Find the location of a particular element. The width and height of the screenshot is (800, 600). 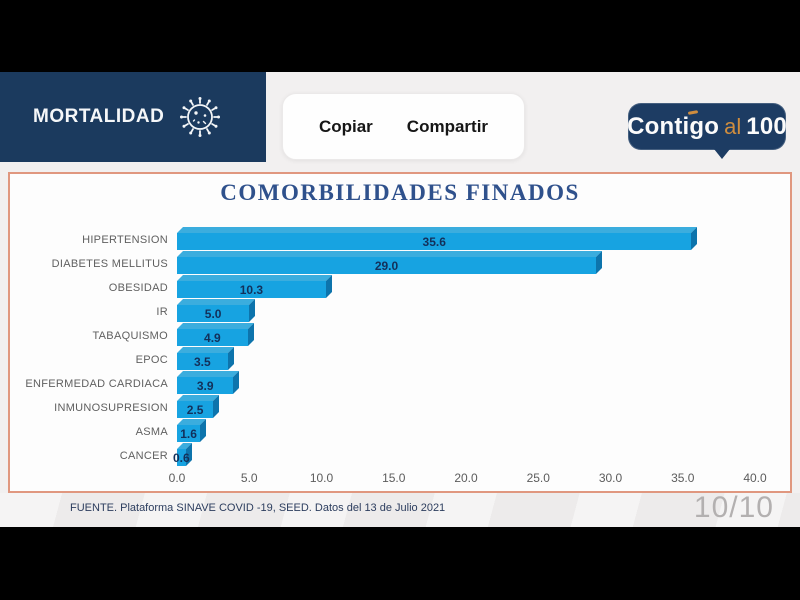

bar-track: 1.6 is located at coordinates (466, 431).